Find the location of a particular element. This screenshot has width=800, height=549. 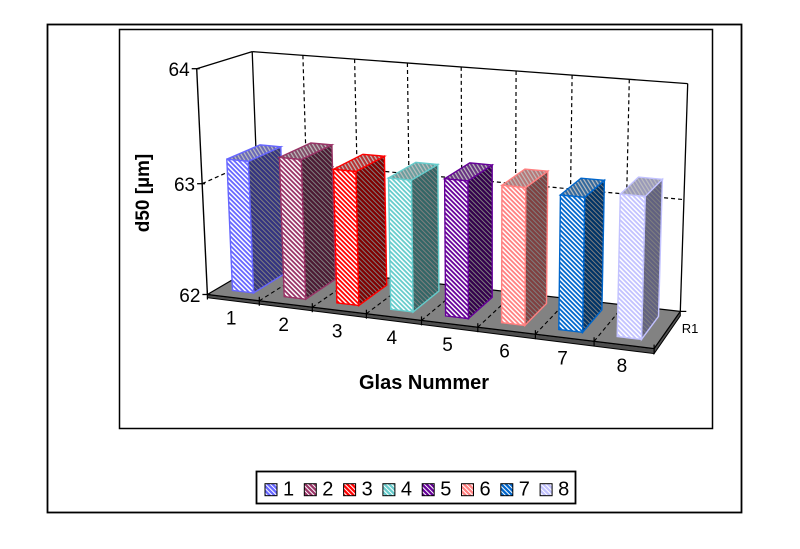

svg-text: 64 is located at coordinates (180, 70).